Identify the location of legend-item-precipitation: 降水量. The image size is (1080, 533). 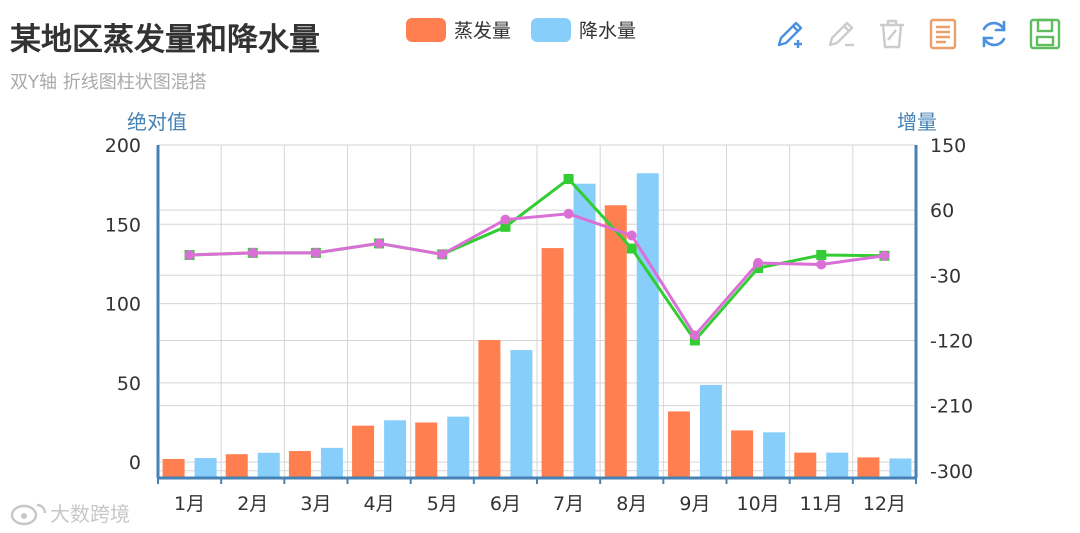
(583, 29).